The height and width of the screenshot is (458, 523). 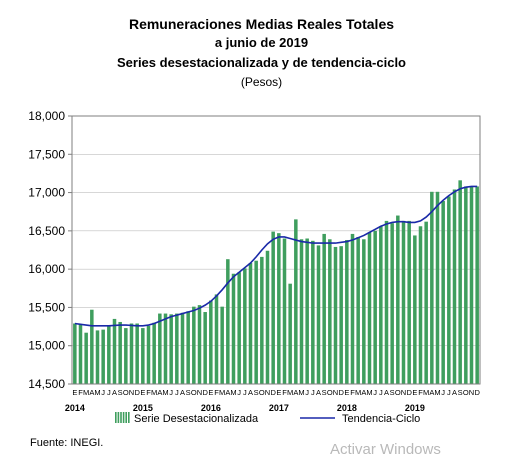 I want to click on chart-title-line2: a junio de 2019, so click(x=261, y=42).